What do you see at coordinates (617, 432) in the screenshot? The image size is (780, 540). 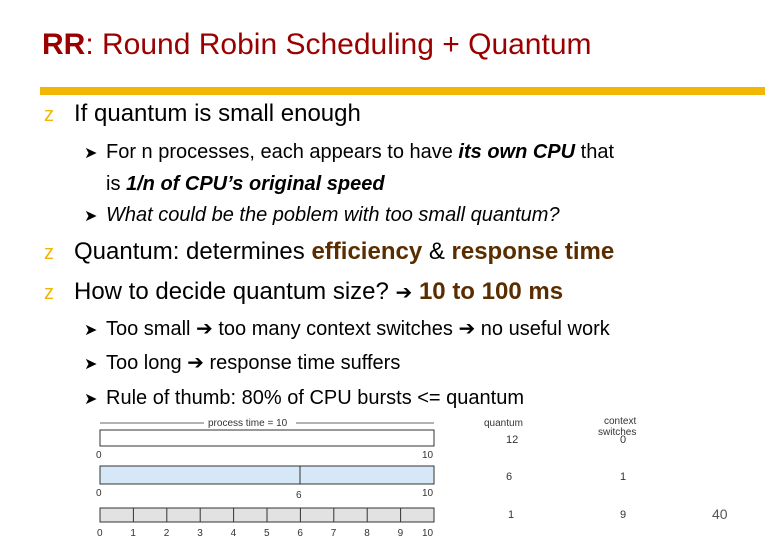 I see `switches-column-header: switches` at bounding box center [617, 432].